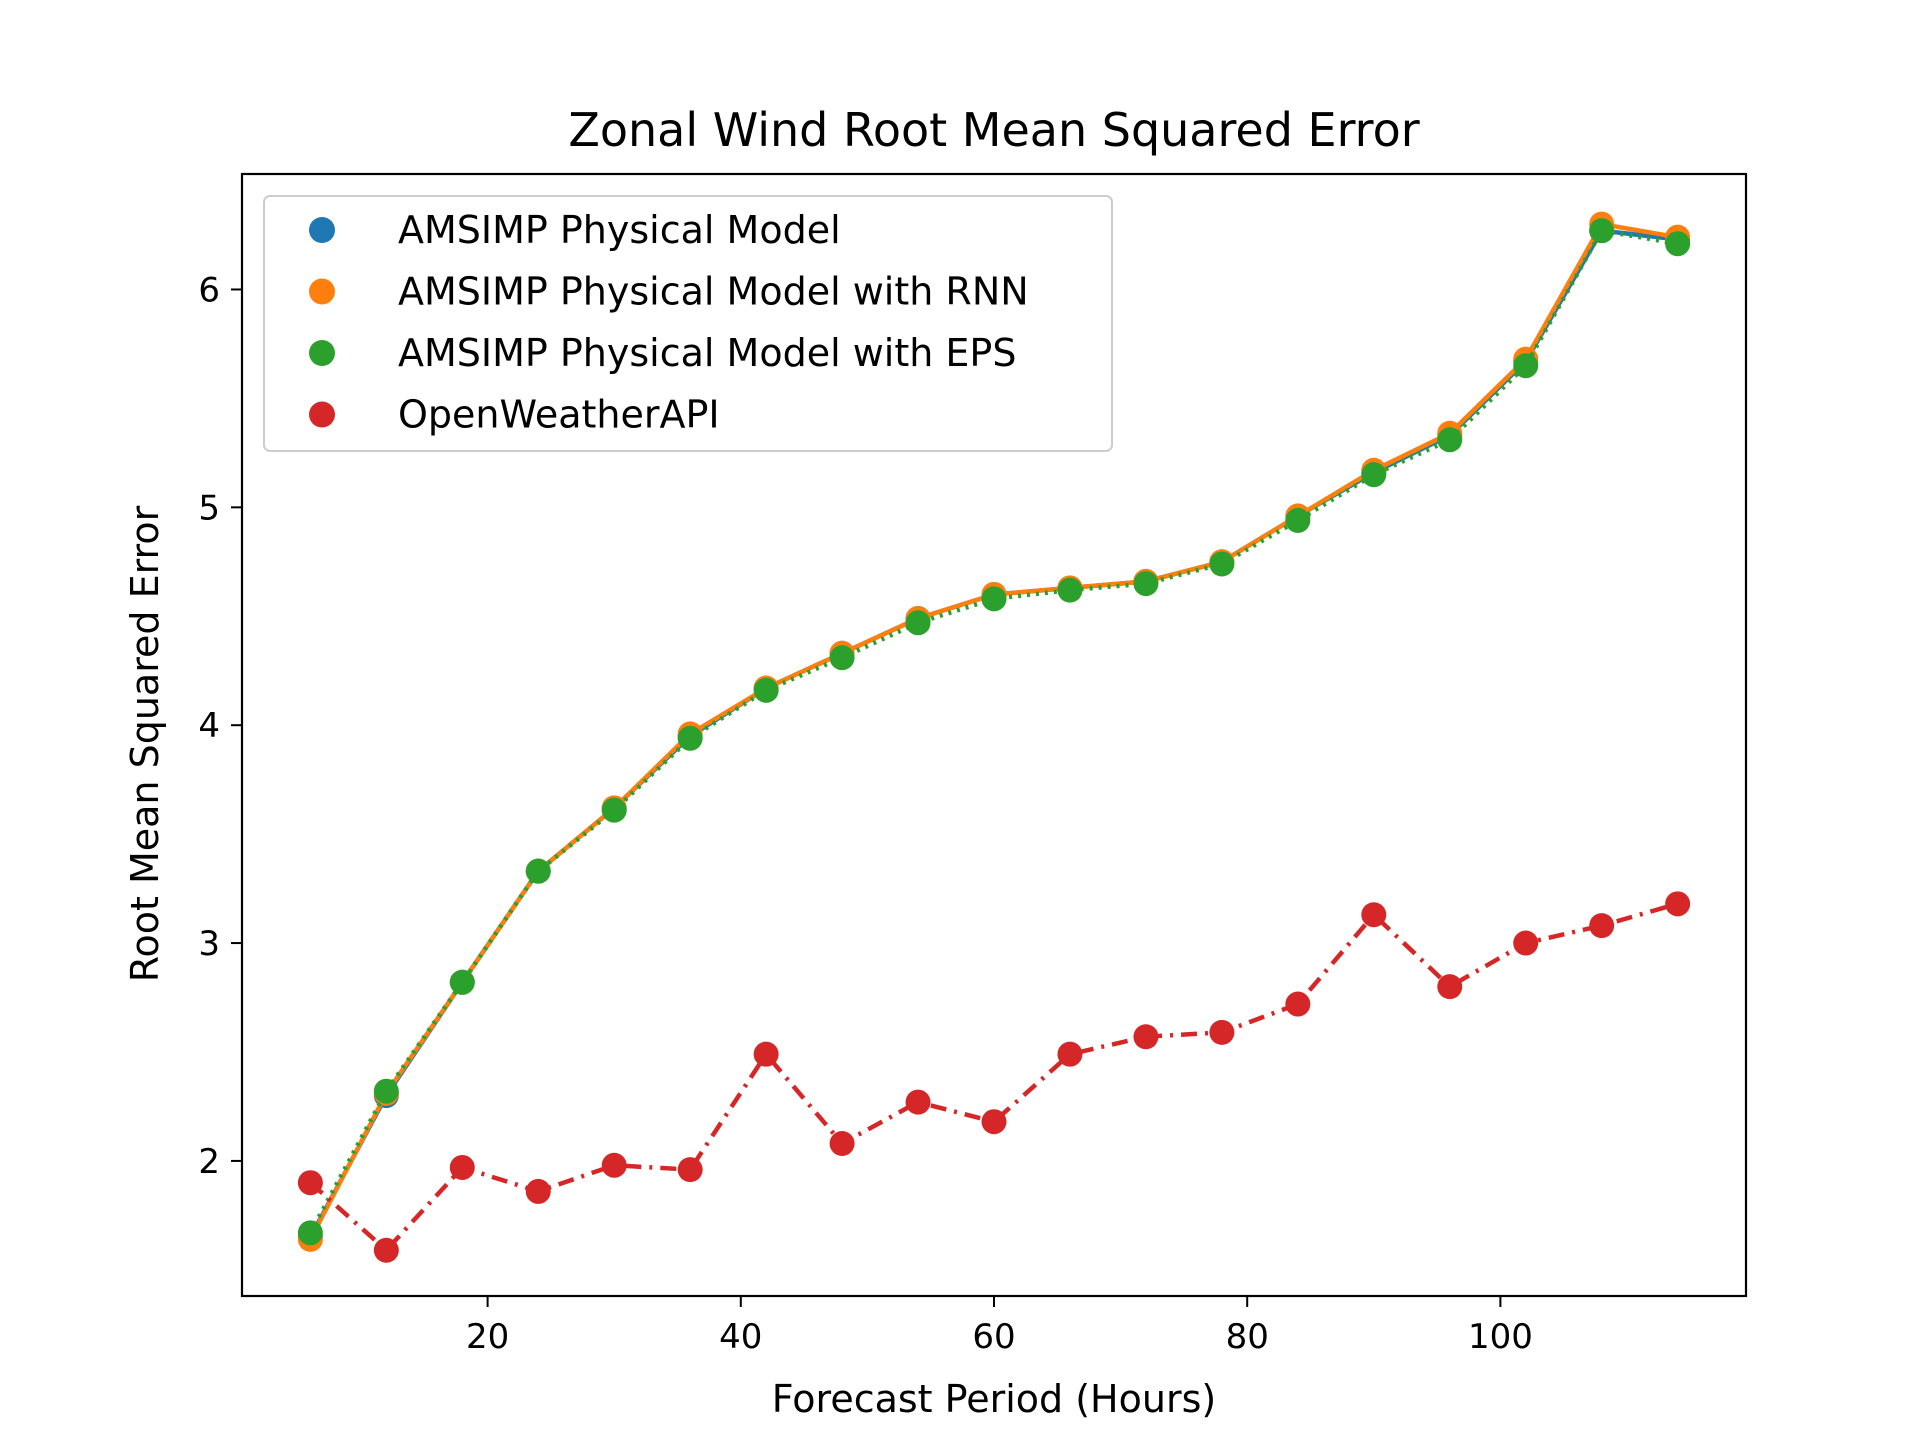 The image size is (1920, 1445). Describe the element at coordinates (145, 743) in the screenshot. I see `y-axis-label: Root Mean Squared Error` at that location.